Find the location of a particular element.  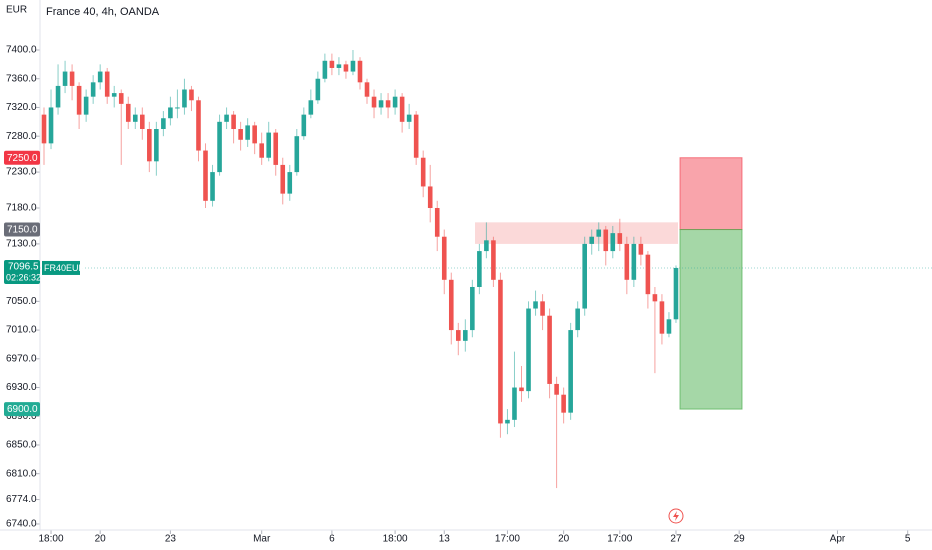

y-tick-label: 7180.0 is located at coordinates (21, 208).